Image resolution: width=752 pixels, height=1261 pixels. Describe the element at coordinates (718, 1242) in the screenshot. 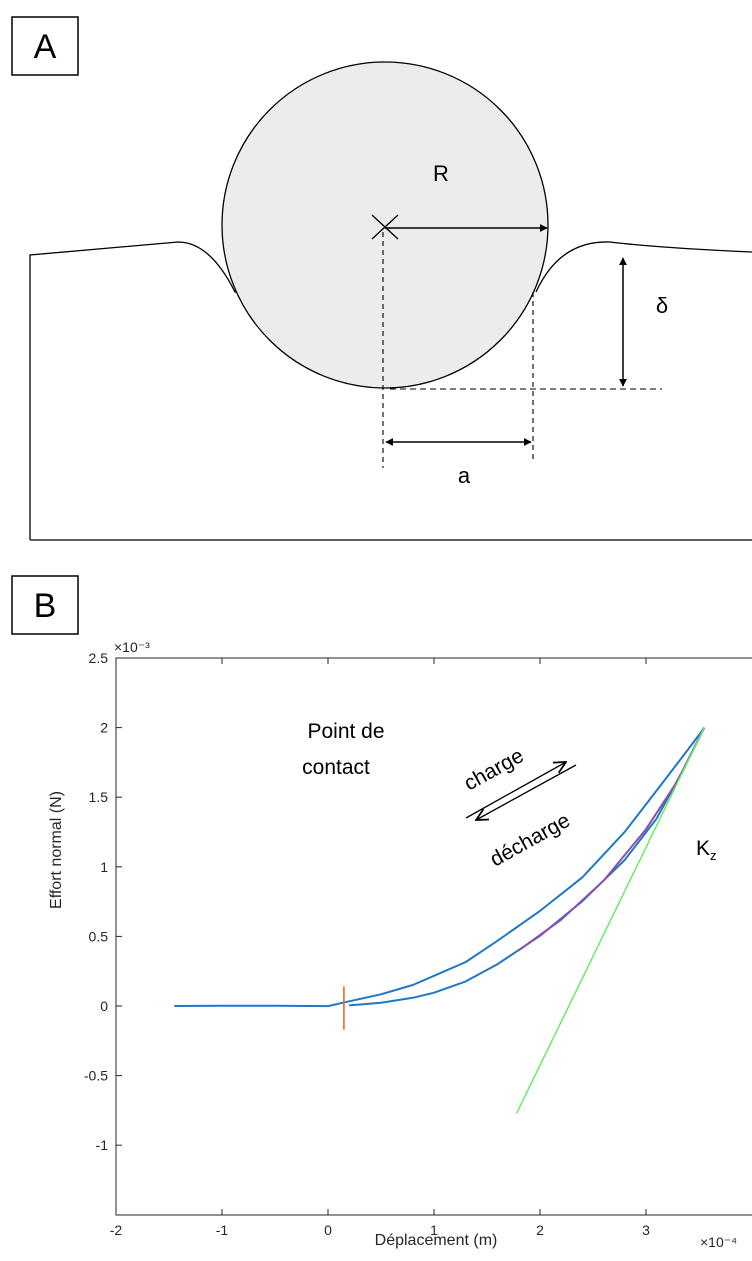

I see `x-exponent: ×10⁻⁴` at that location.